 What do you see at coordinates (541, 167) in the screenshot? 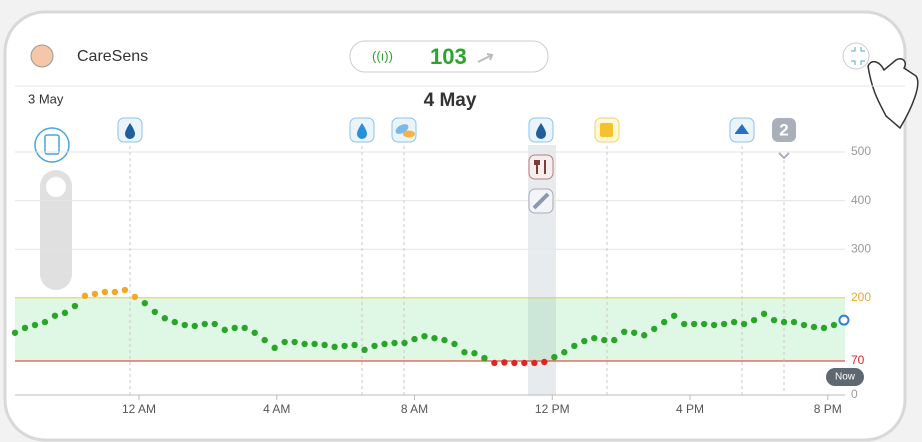
I see `meal-icon` at bounding box center [541, 167].